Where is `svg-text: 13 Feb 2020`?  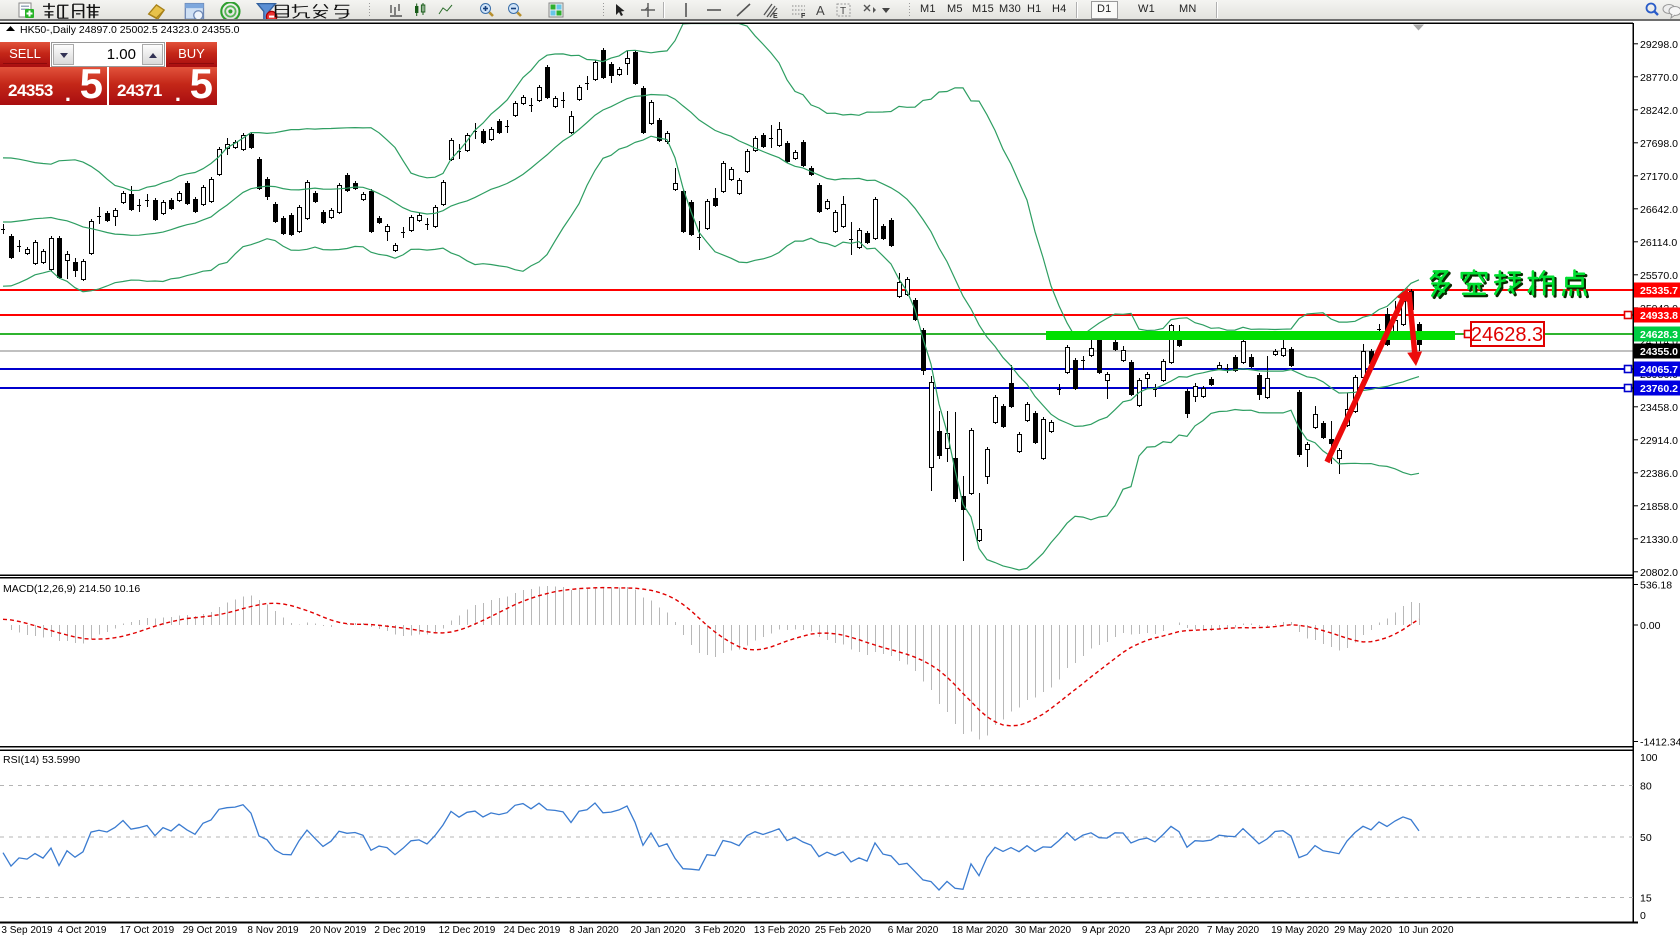 svg-text: 13 Feb 2020 is located at coordinates (782, 930).